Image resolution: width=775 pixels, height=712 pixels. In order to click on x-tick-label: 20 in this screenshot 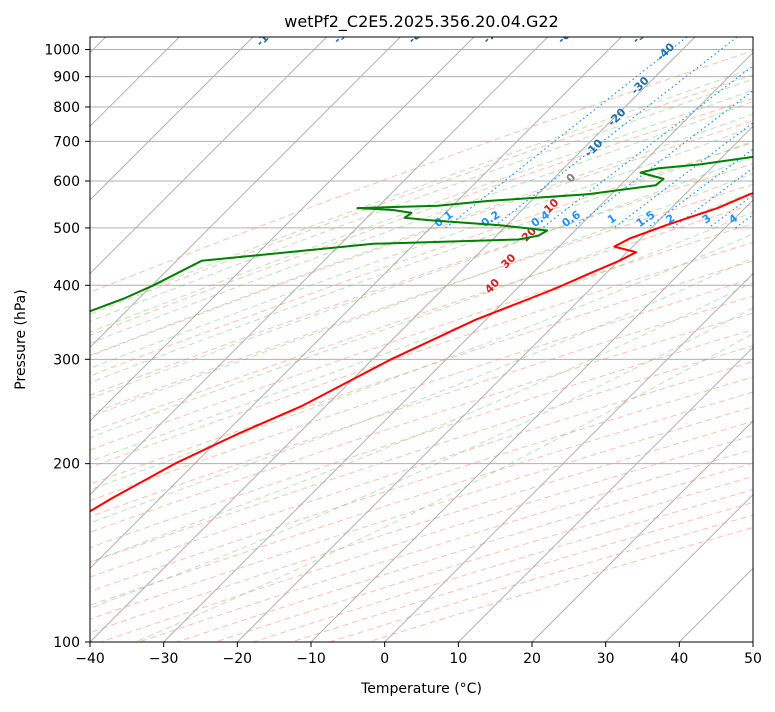, I will do `click(532, 659)`.